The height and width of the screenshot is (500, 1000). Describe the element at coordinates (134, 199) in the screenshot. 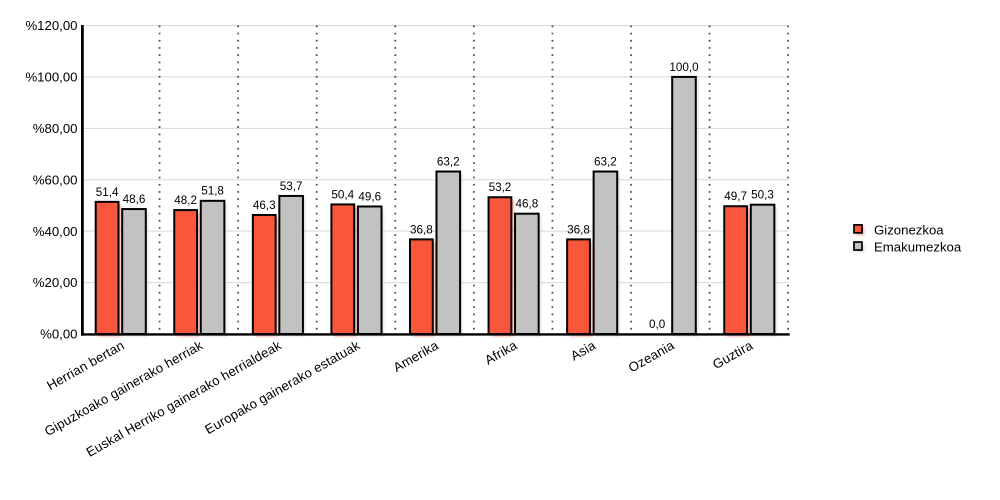

I see `svg-text: 48,6` at that location.